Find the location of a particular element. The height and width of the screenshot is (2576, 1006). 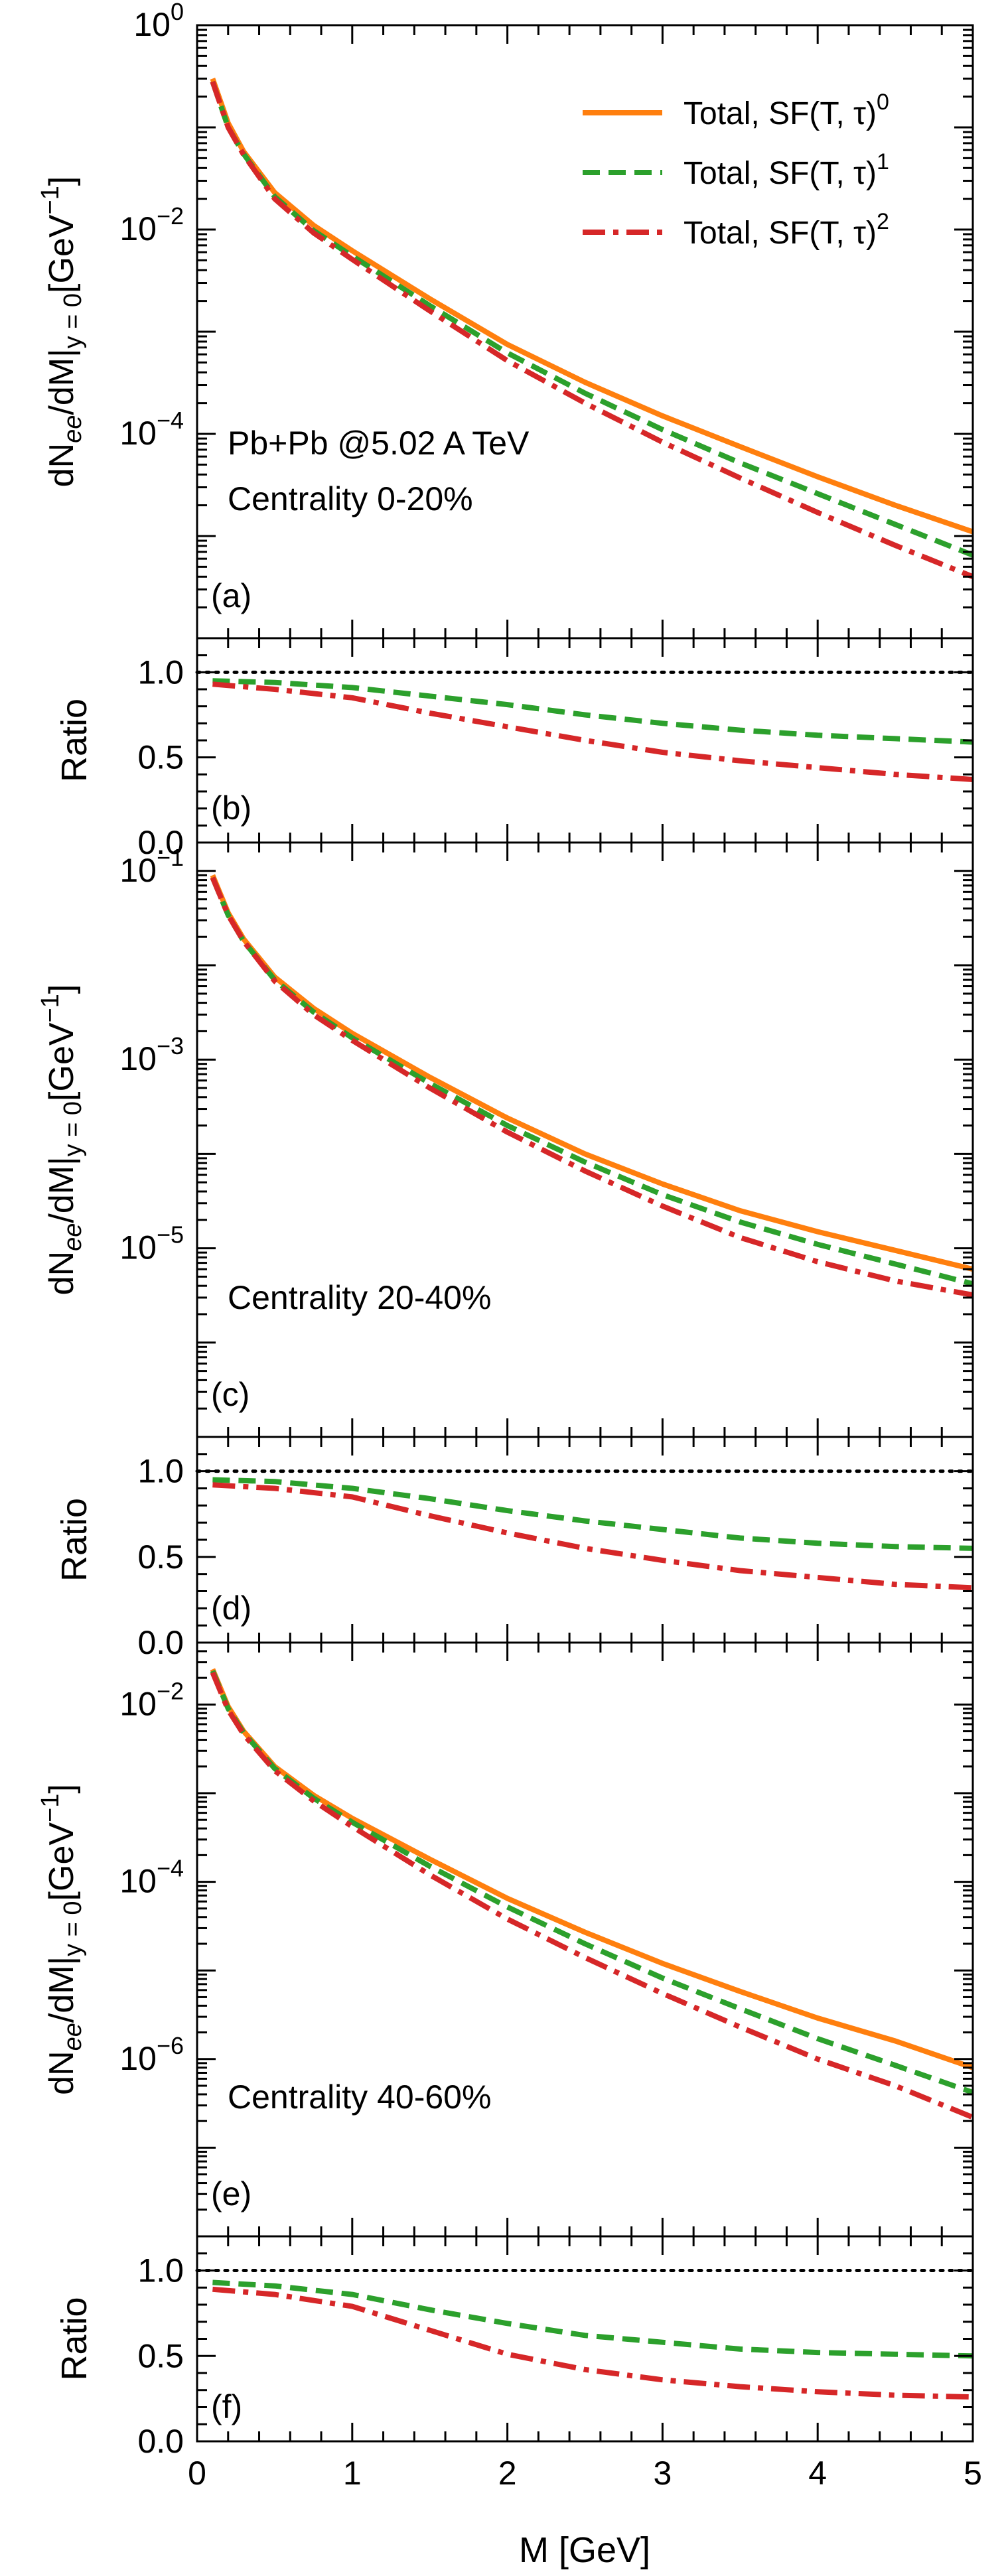

y-tick-label: 10⁻⁵ is located at coordinates (151, 1243).